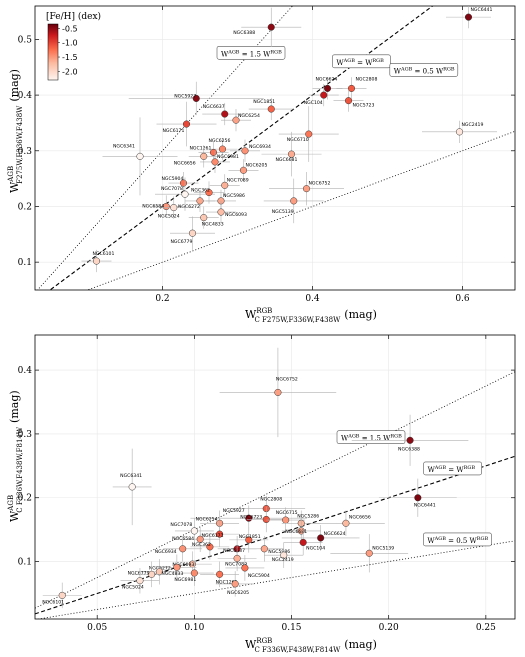  What do you see at coordinates (360, 314) in the screenshot?
I see `xlabel-unit: (mag)` at bounding box center [360, 314].